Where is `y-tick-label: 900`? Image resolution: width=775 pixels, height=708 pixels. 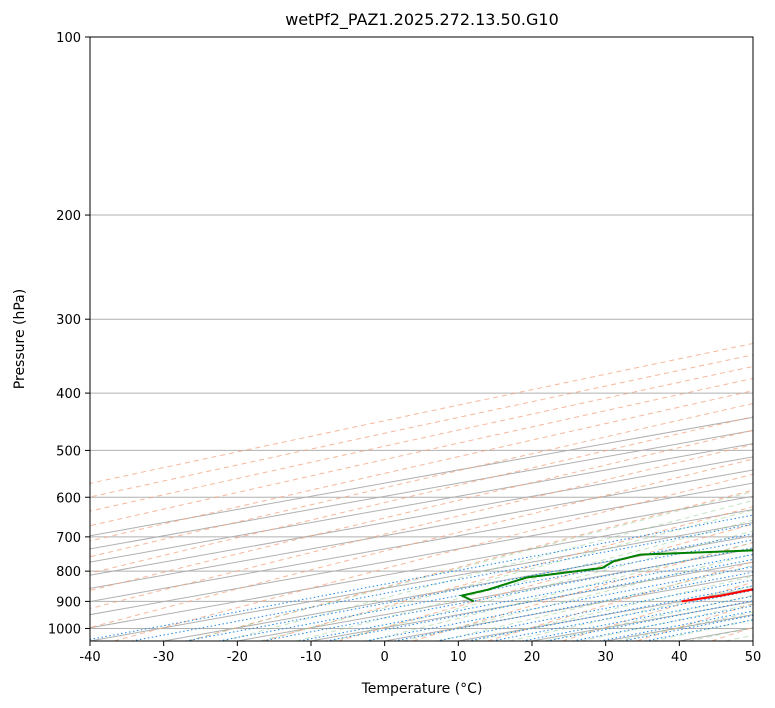 y-tick-label: 900 is located at coordinates (68, 602).